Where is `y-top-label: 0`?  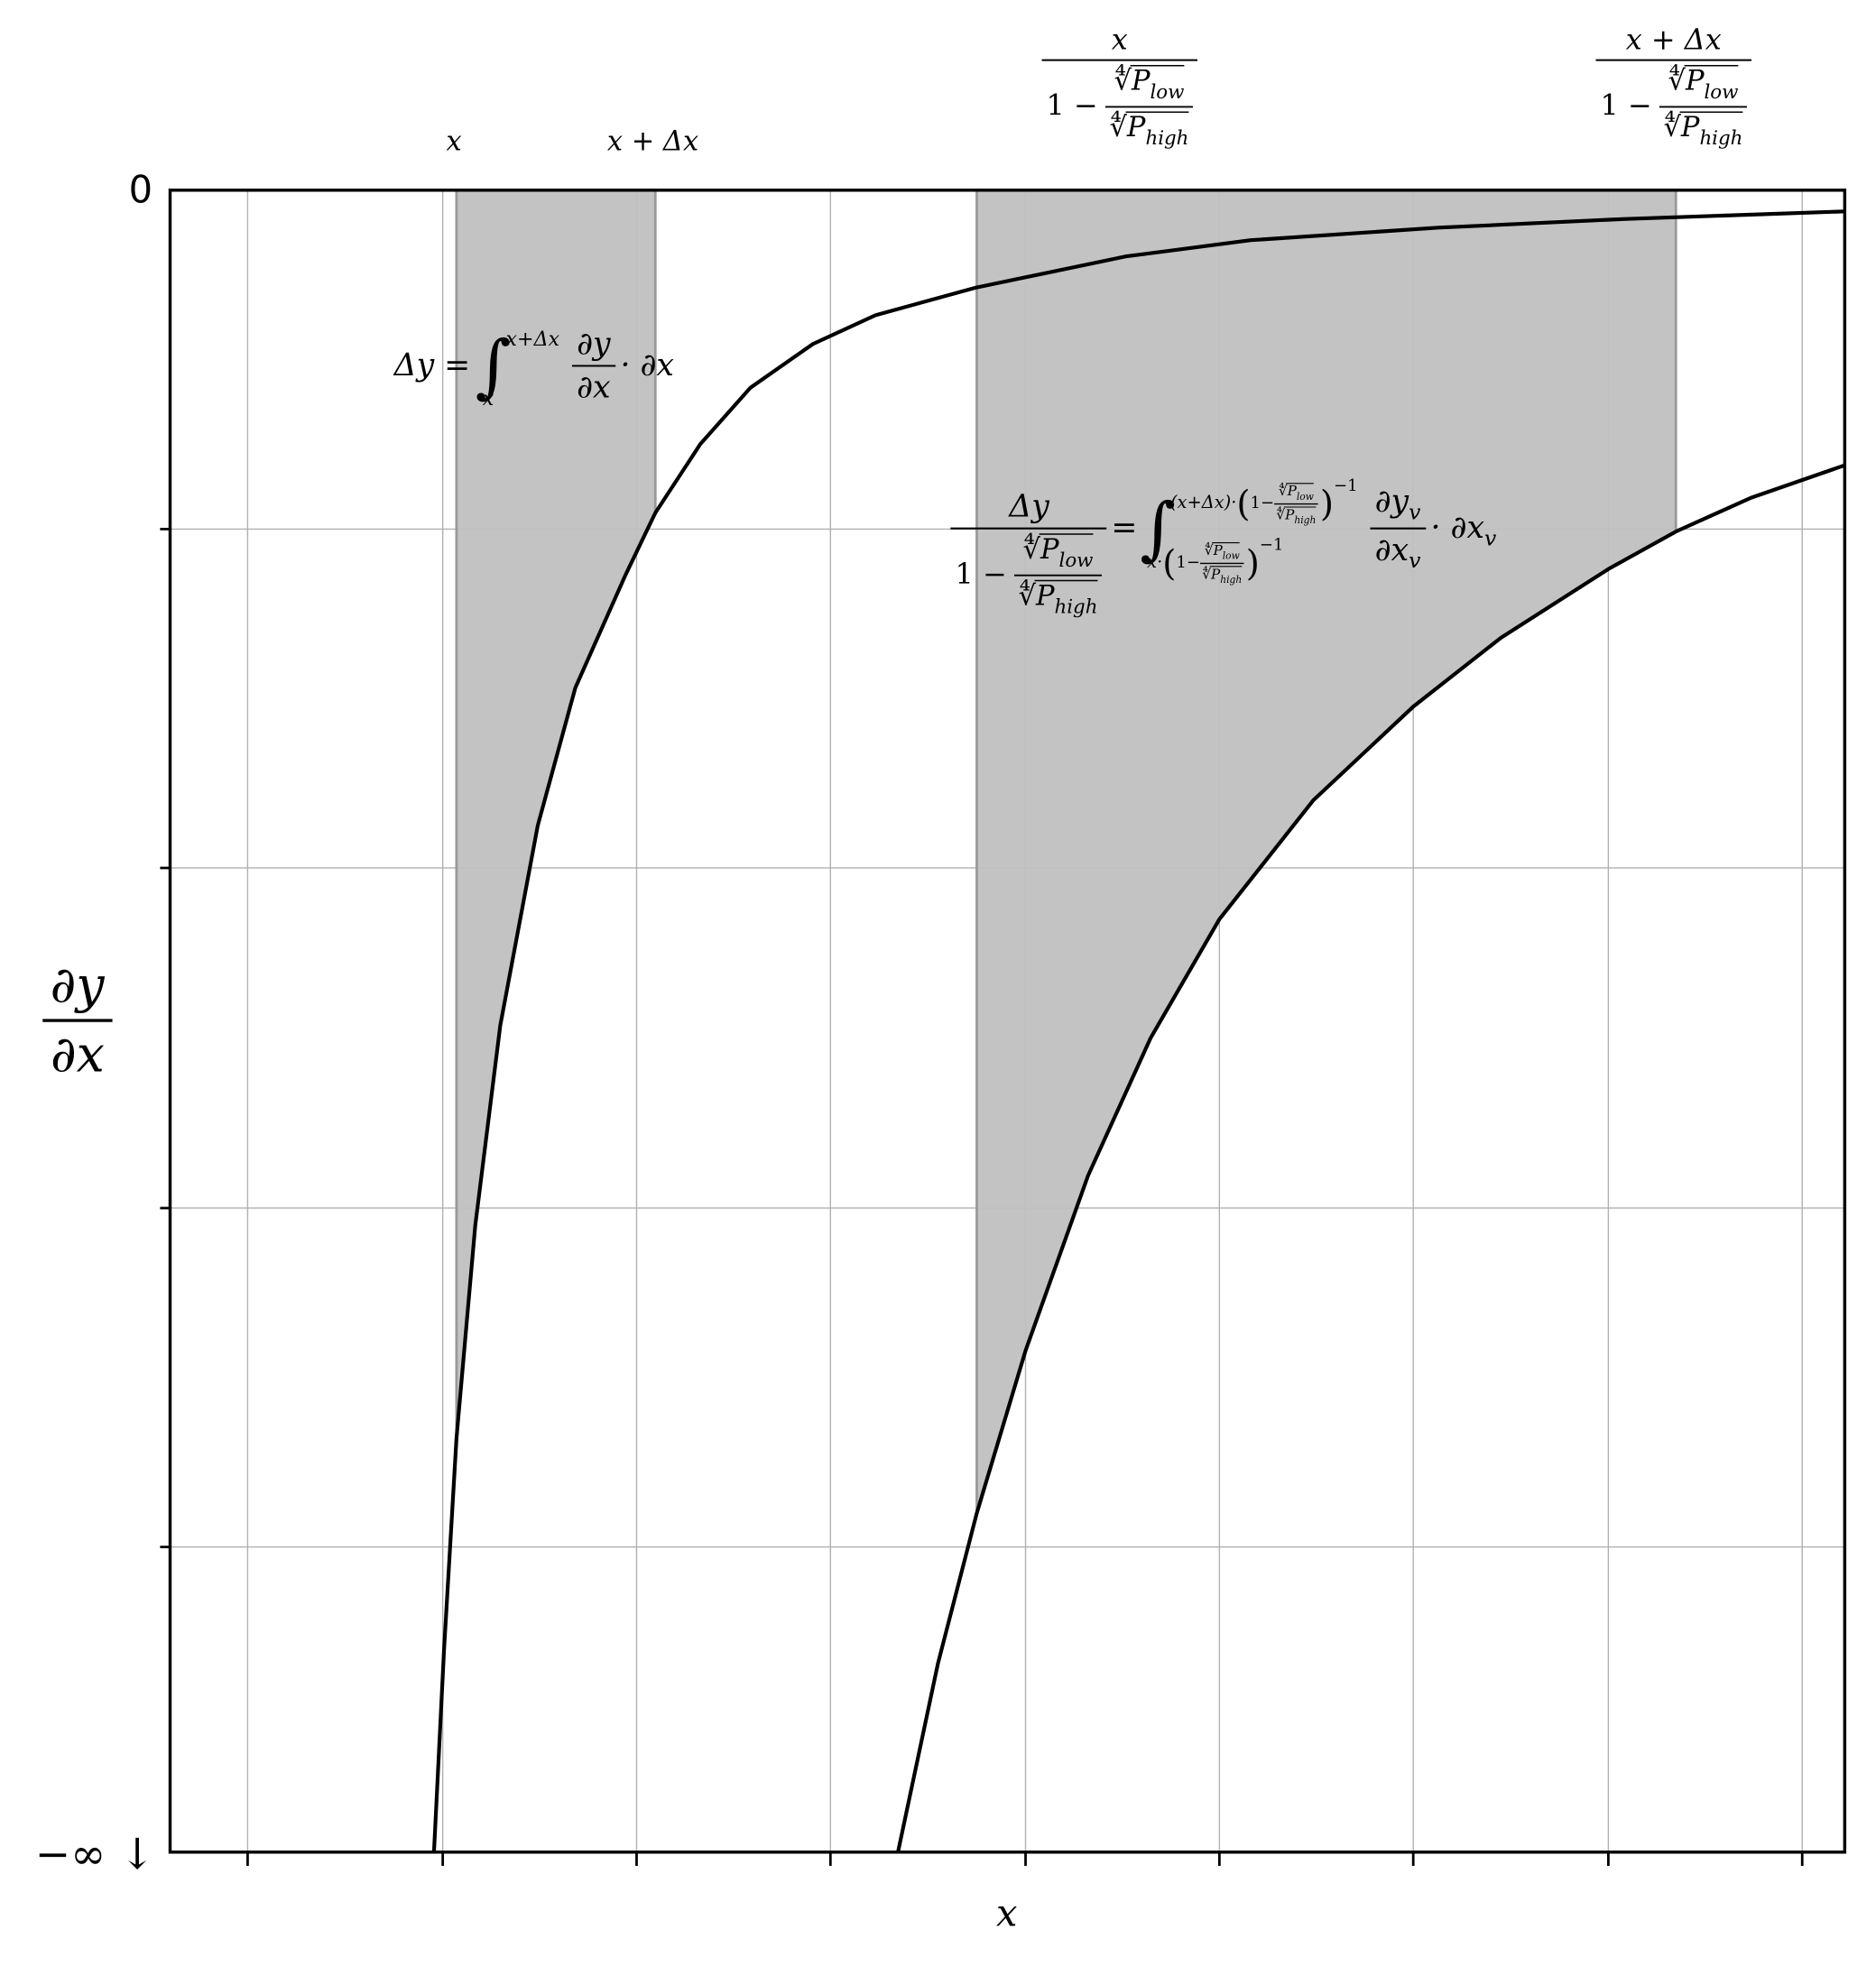 y-top-label: 0 is located at coordinates (140, 190).